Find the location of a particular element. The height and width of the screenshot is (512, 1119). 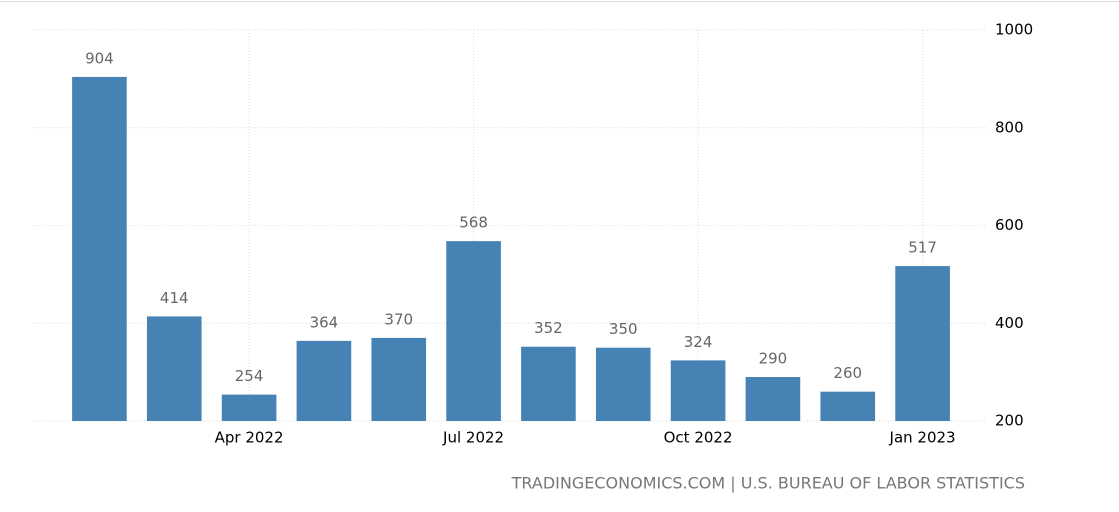

value-label: 568 is located at coordinates (473, 223).